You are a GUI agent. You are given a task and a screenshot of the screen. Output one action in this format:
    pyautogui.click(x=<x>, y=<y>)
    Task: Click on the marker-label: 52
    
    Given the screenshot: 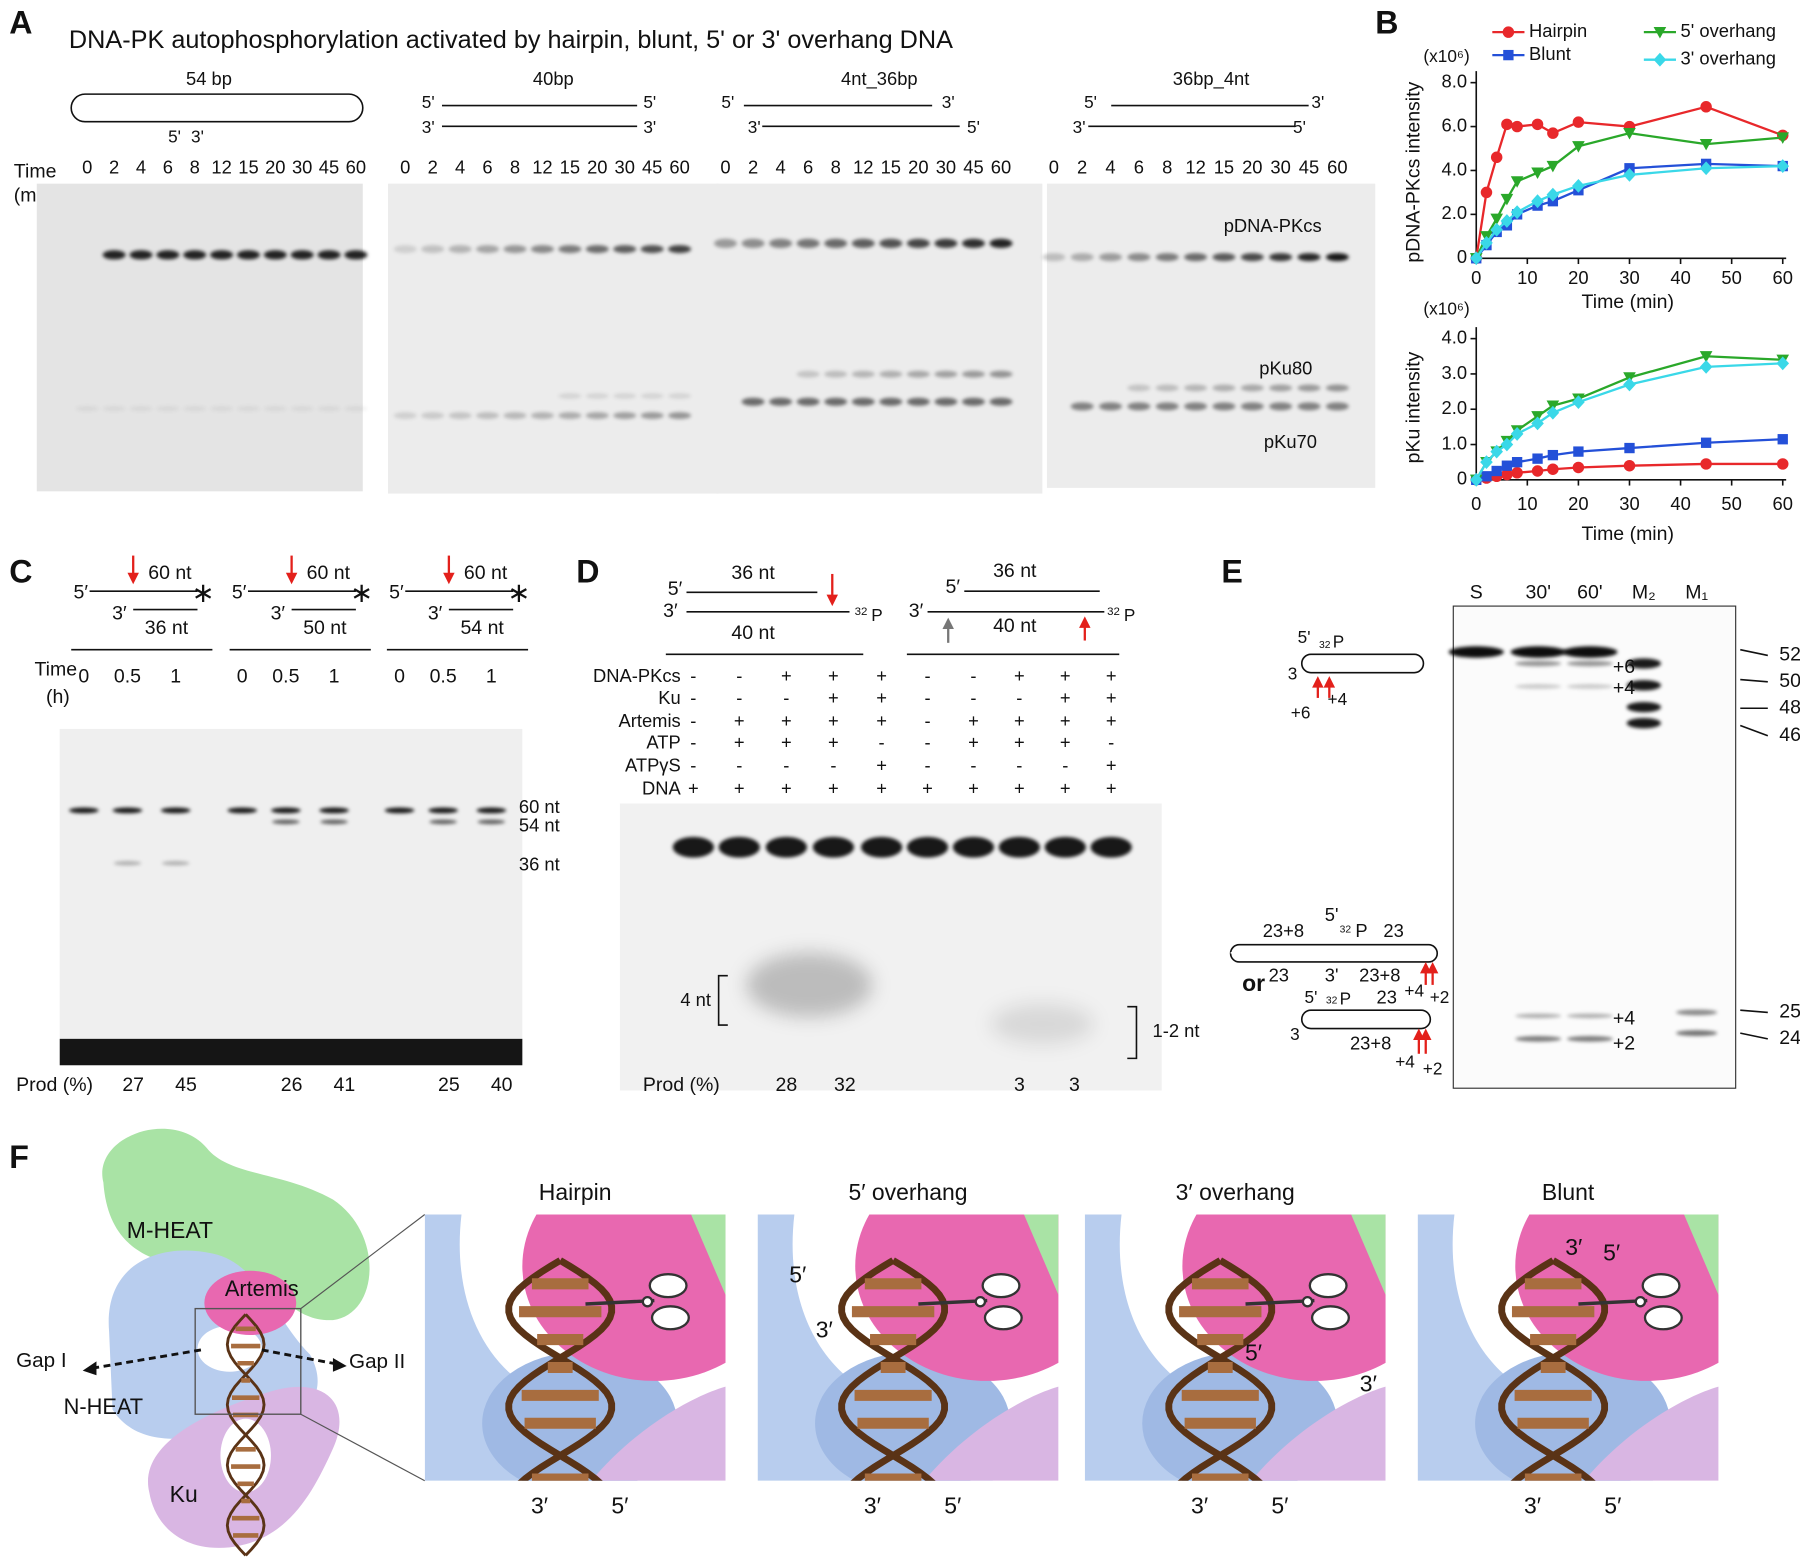 What is the action you would take?
    pyautogui.click(x=1789, y=655)
    